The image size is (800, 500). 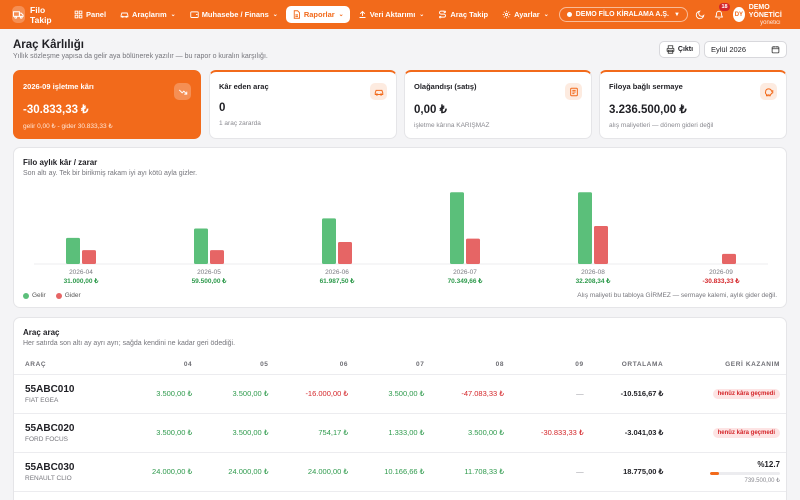 I want to click on nav-item-5: Araç Takip, so click(x=463, y=14).